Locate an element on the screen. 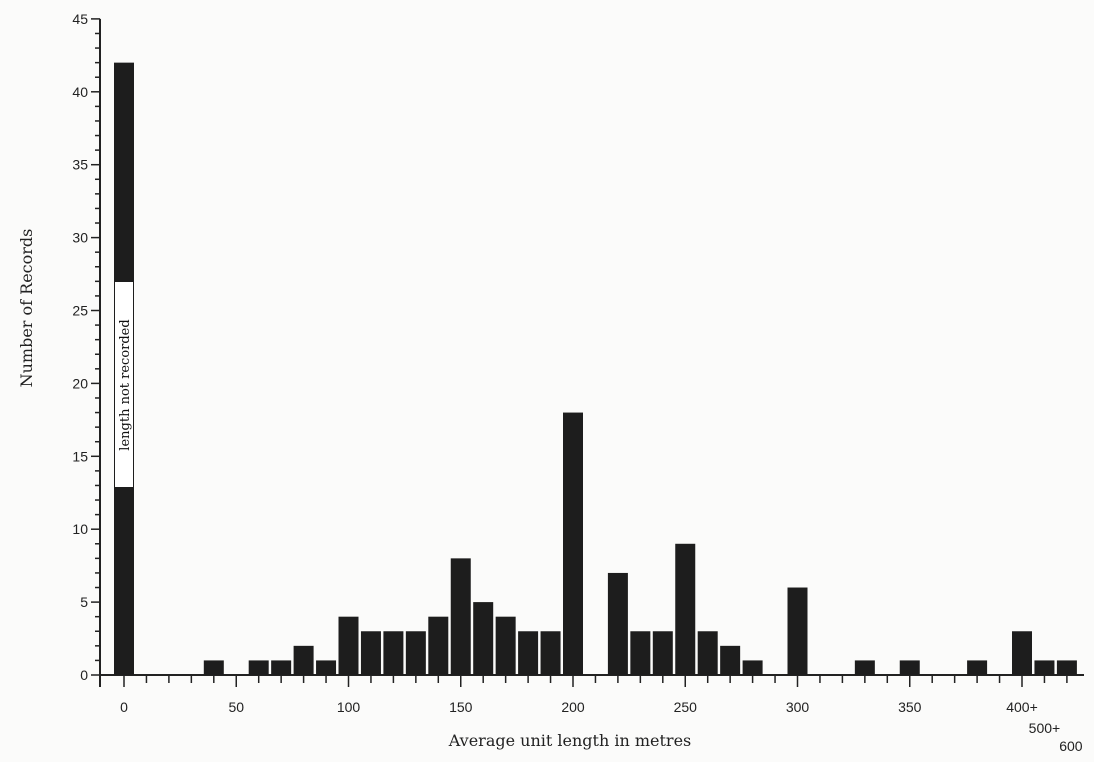 This screenshot has height=762, width=1094. y-tick-label: 5 is located at coordinates (84, 602).